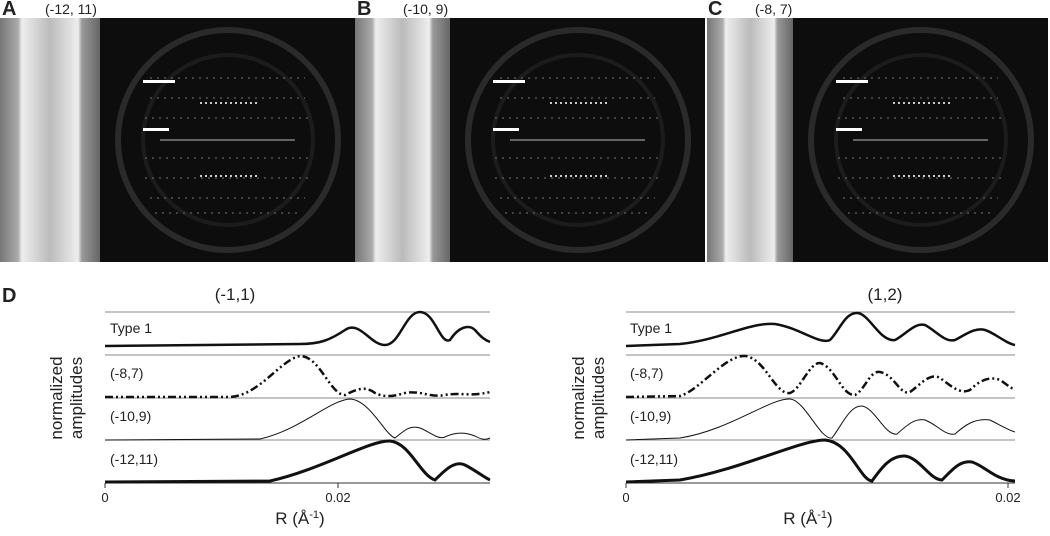  What do you see at coordinates (364, 10) in the screenshot?
I see `panel-letter: B` at bounding box center [364, 10].